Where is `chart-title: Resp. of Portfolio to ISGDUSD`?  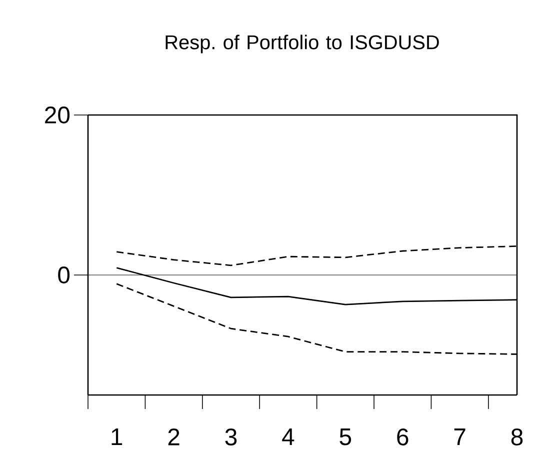
chart-title: Resp. of Portfolio to ISGDUSD is located at coordinates (302, 44).